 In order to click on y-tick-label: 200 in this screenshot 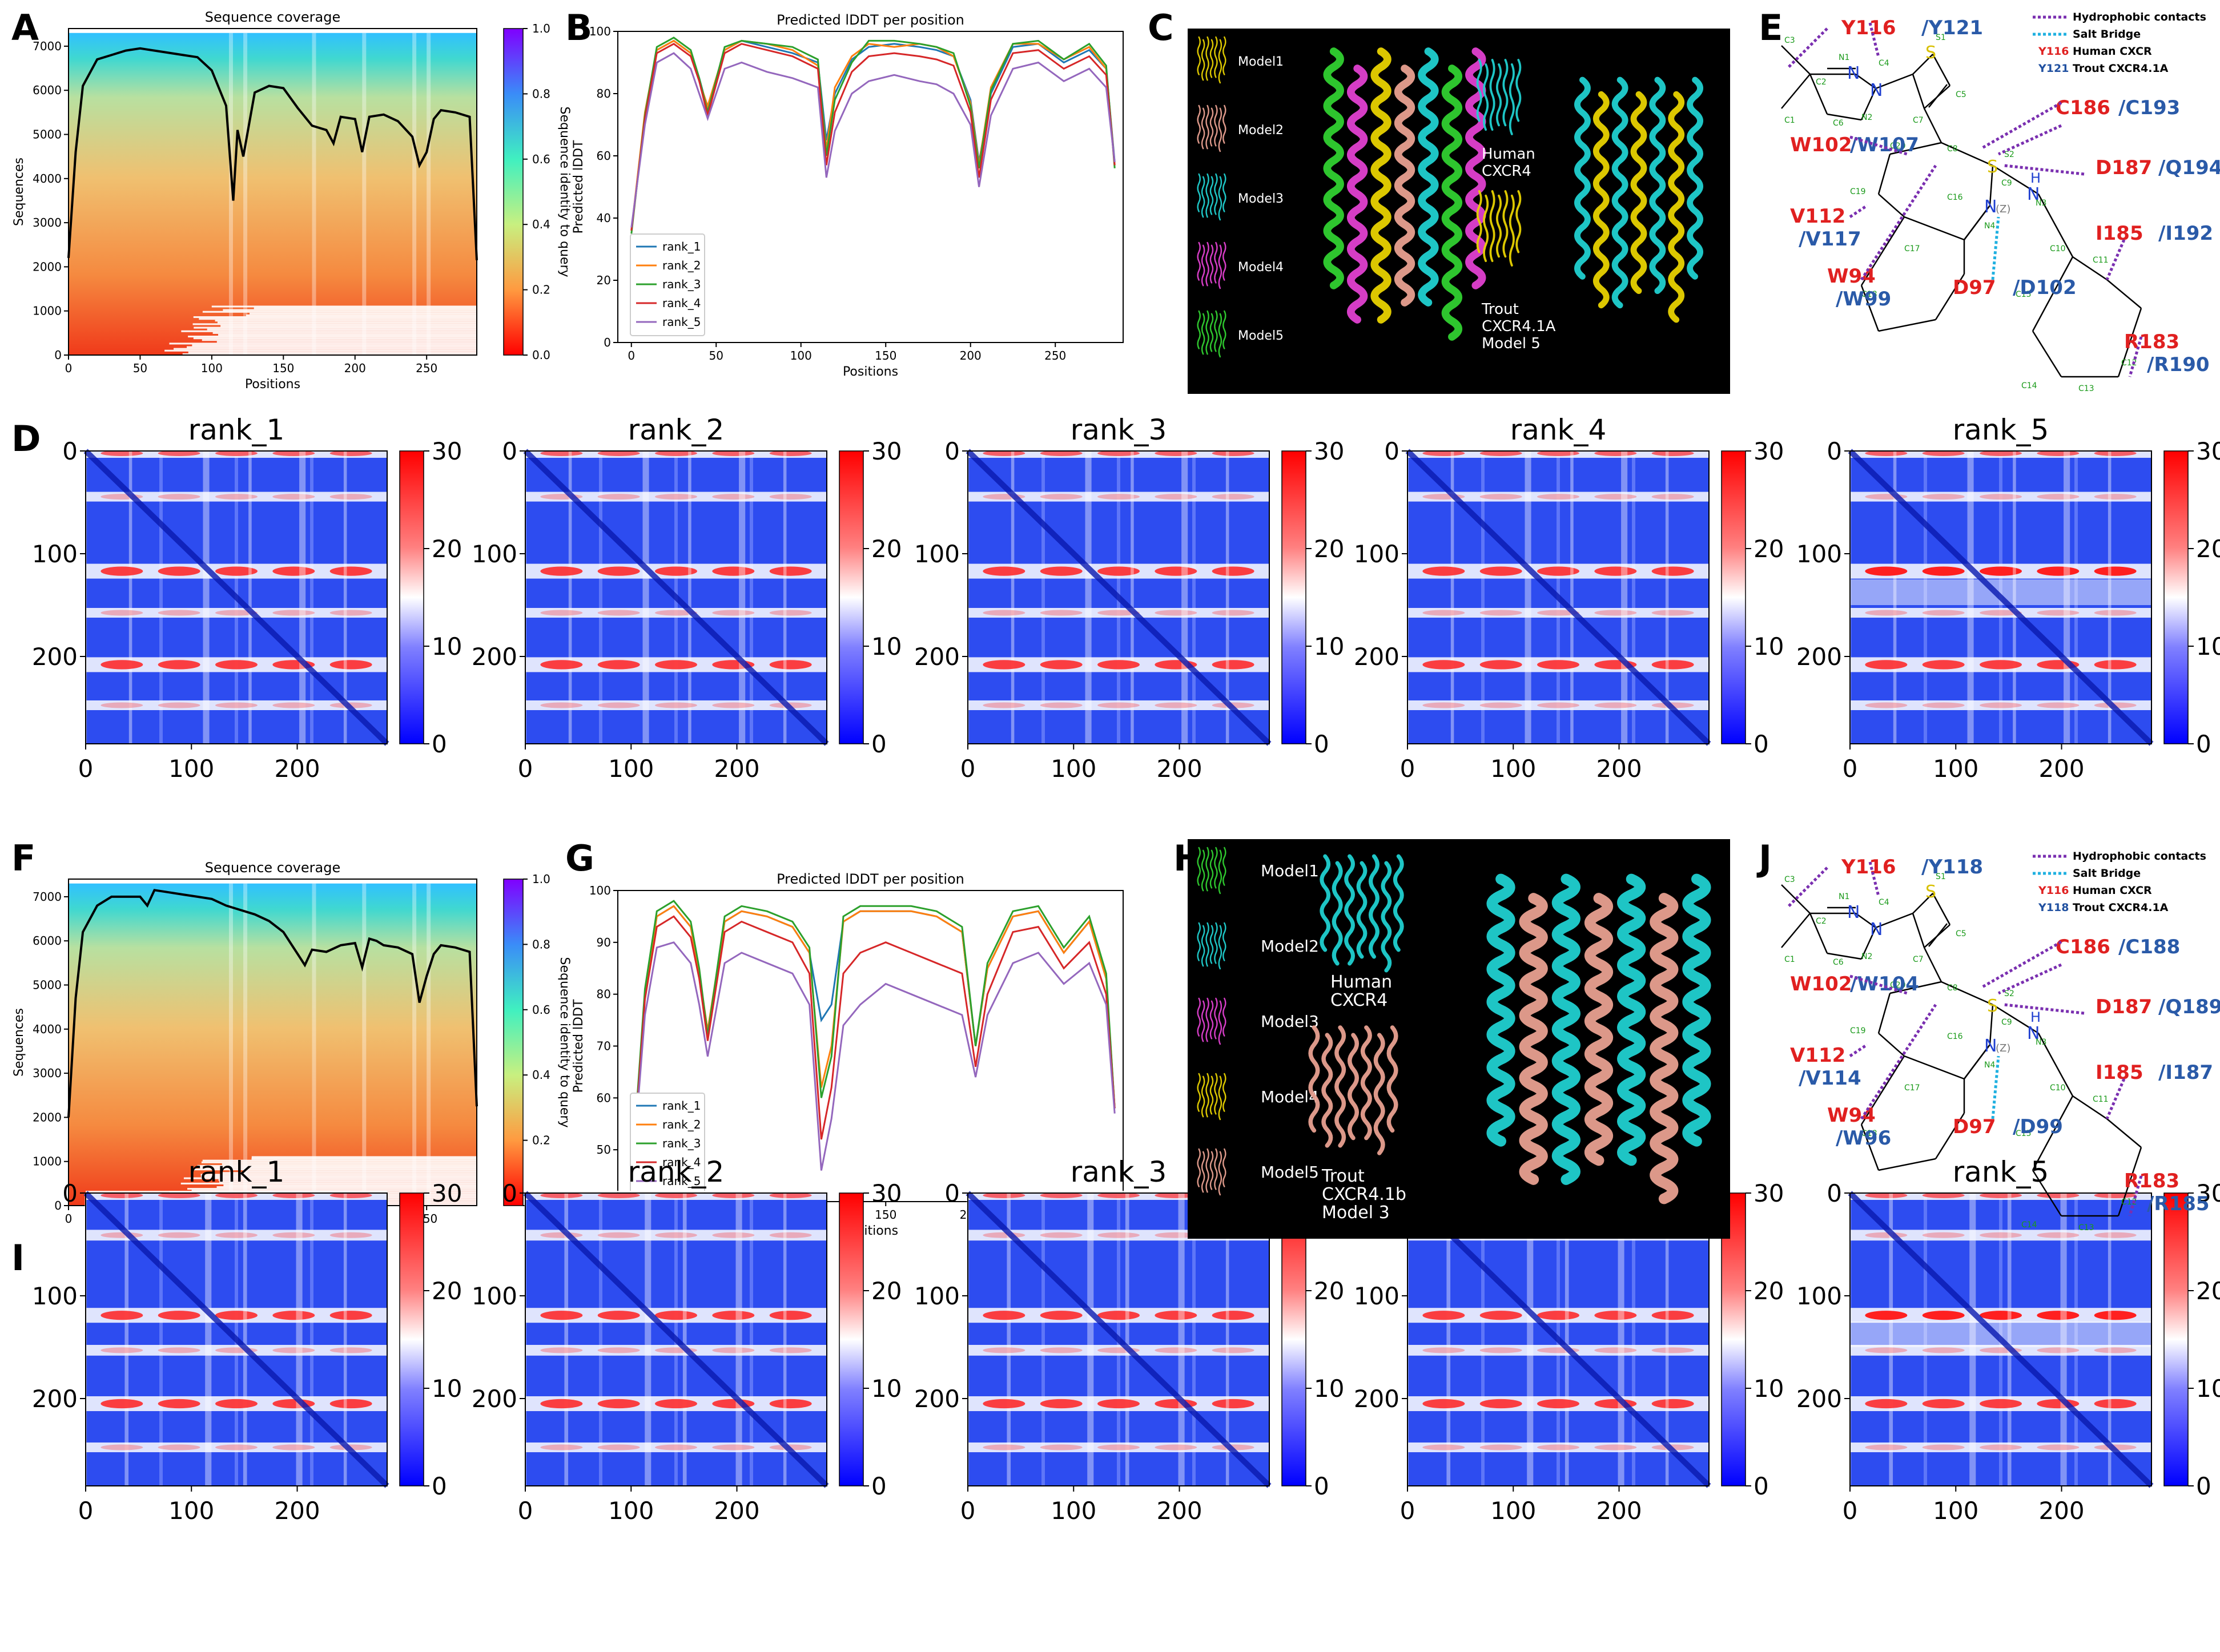, I will do `click(55, 1399)`.